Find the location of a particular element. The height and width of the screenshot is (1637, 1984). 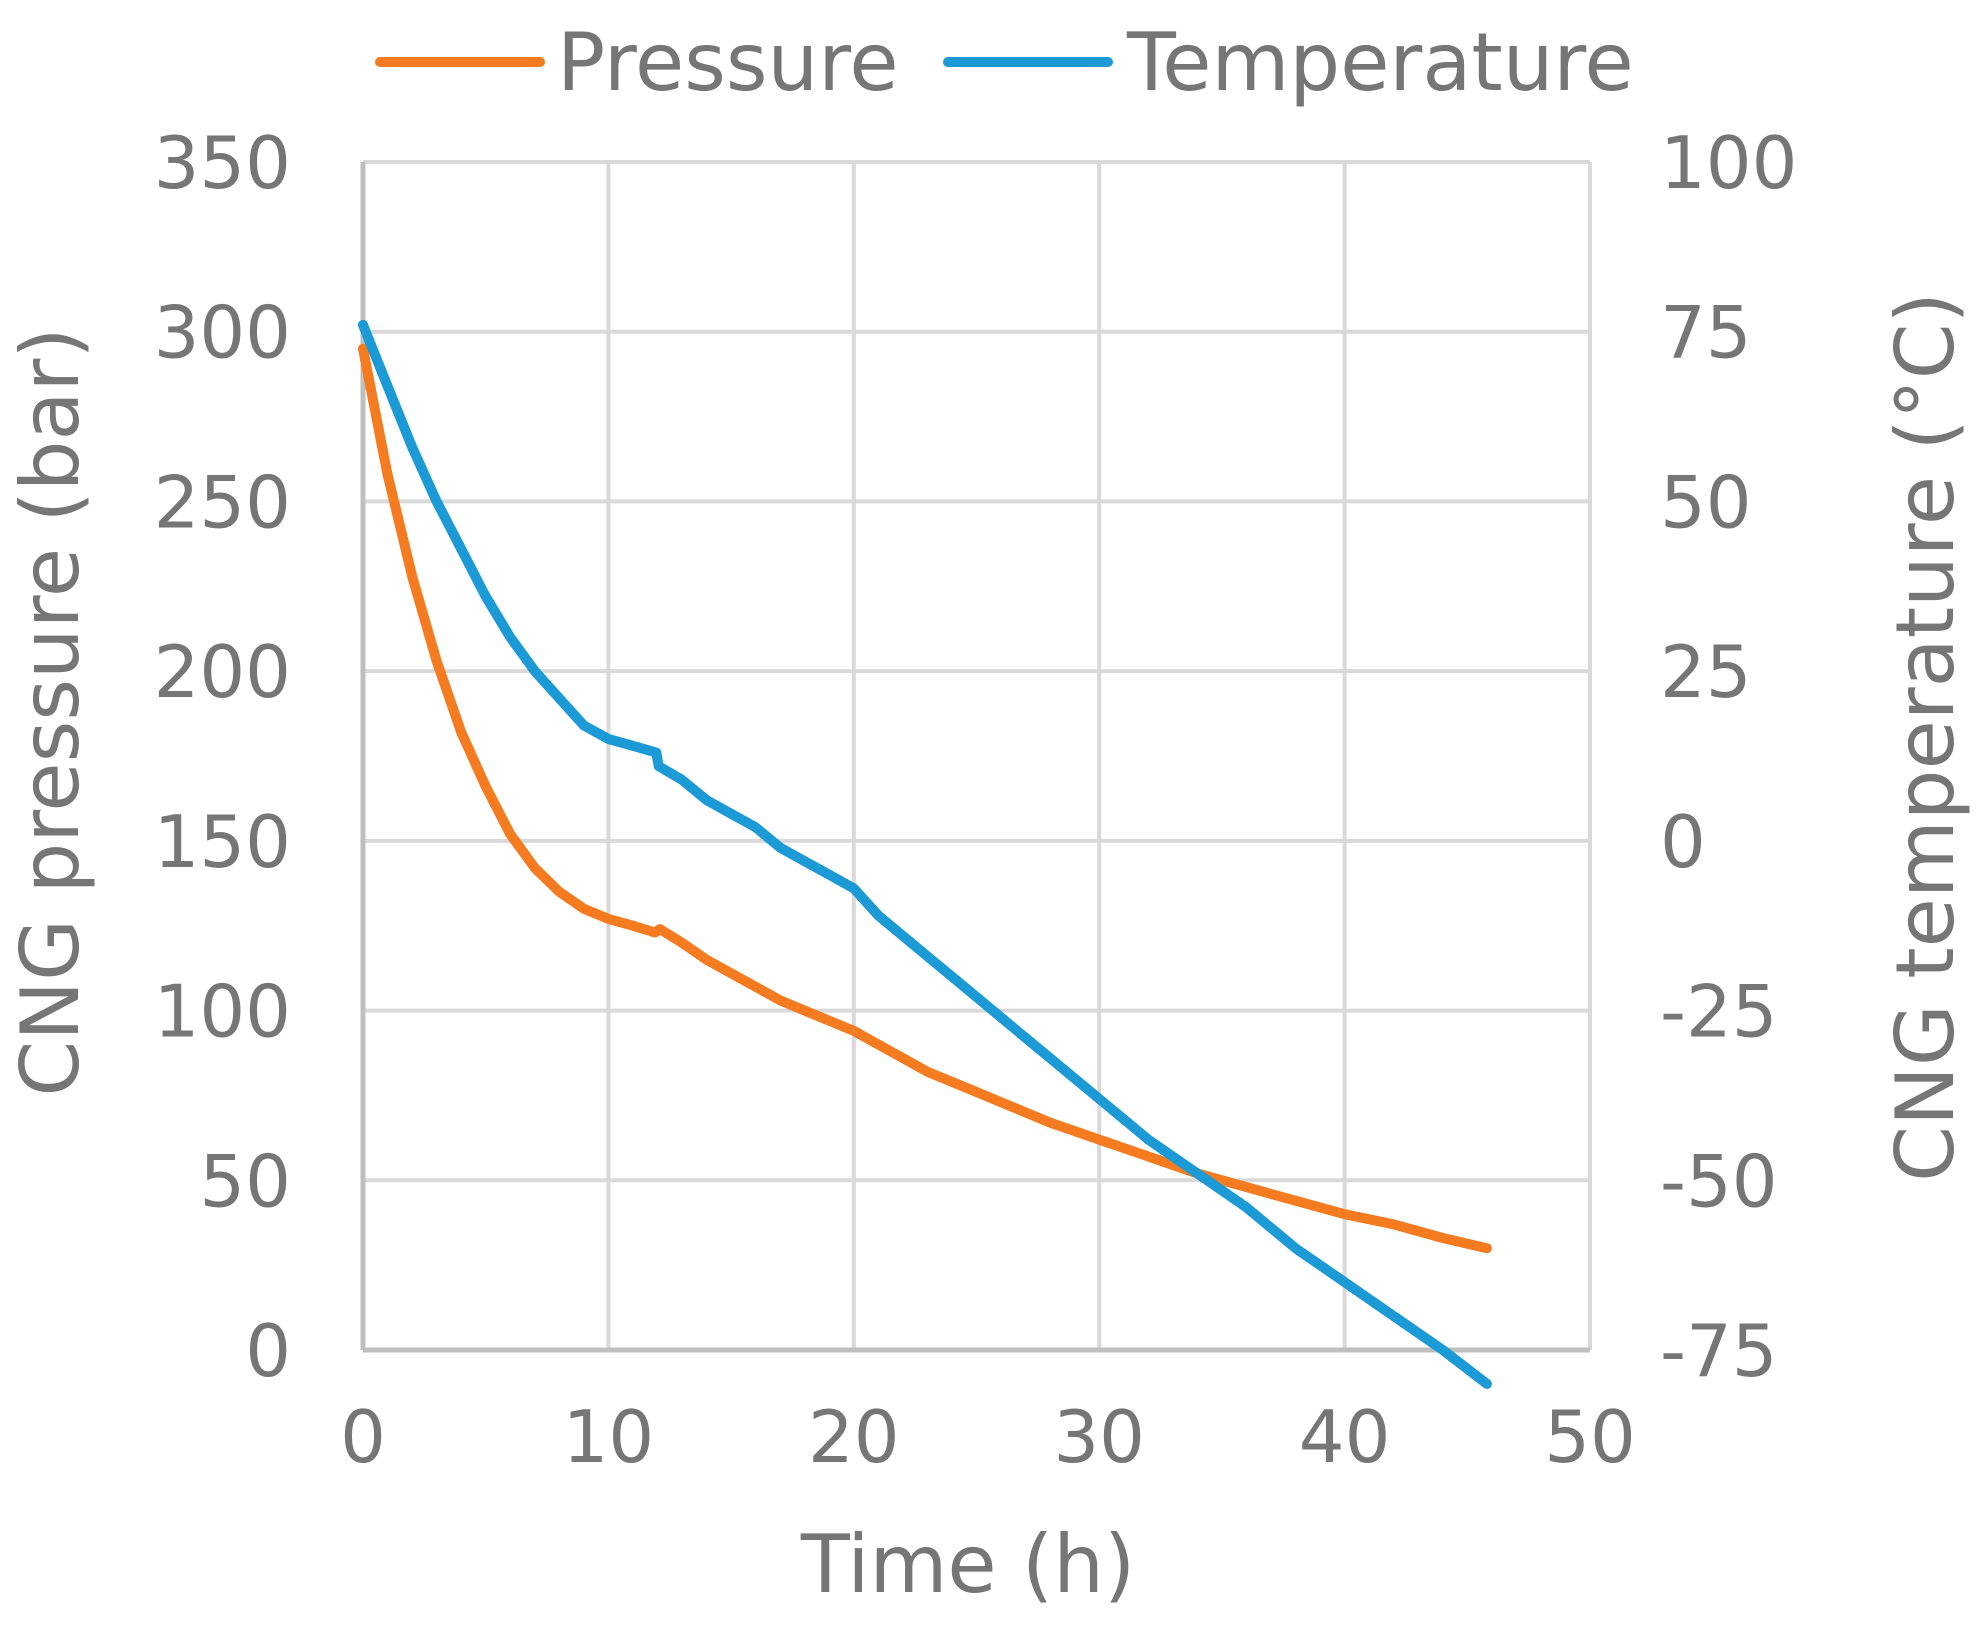

x-tick-label: 20 is located at coordinates (854, 1437).